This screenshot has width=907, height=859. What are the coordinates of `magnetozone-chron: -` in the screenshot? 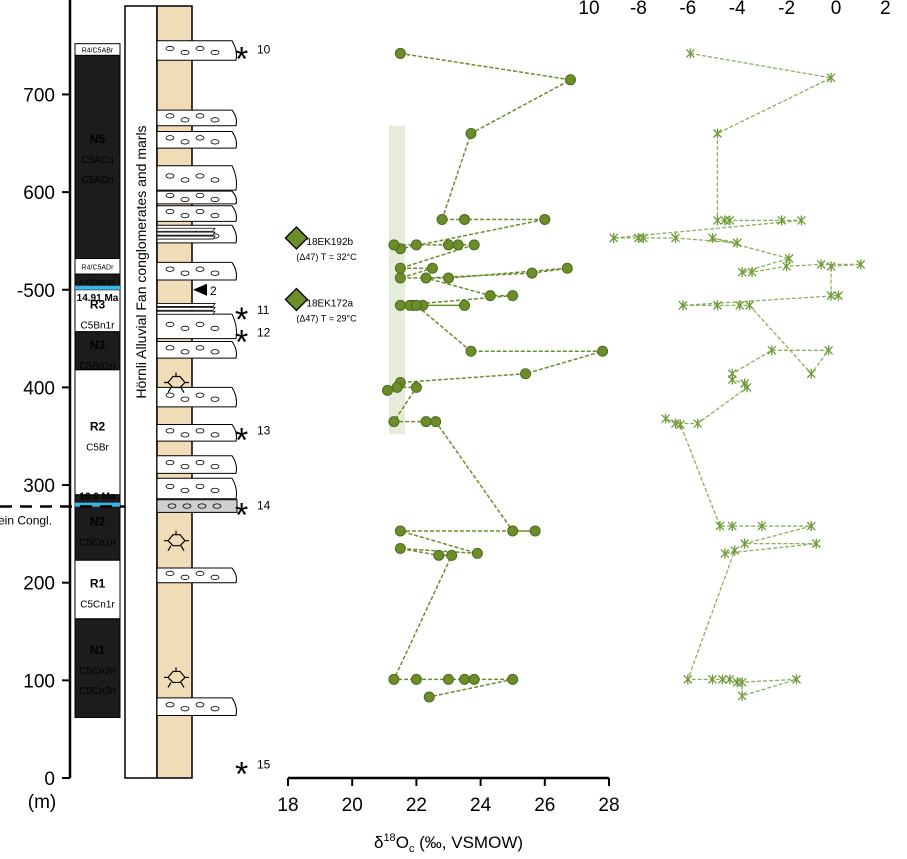 It's located at (97, 166).